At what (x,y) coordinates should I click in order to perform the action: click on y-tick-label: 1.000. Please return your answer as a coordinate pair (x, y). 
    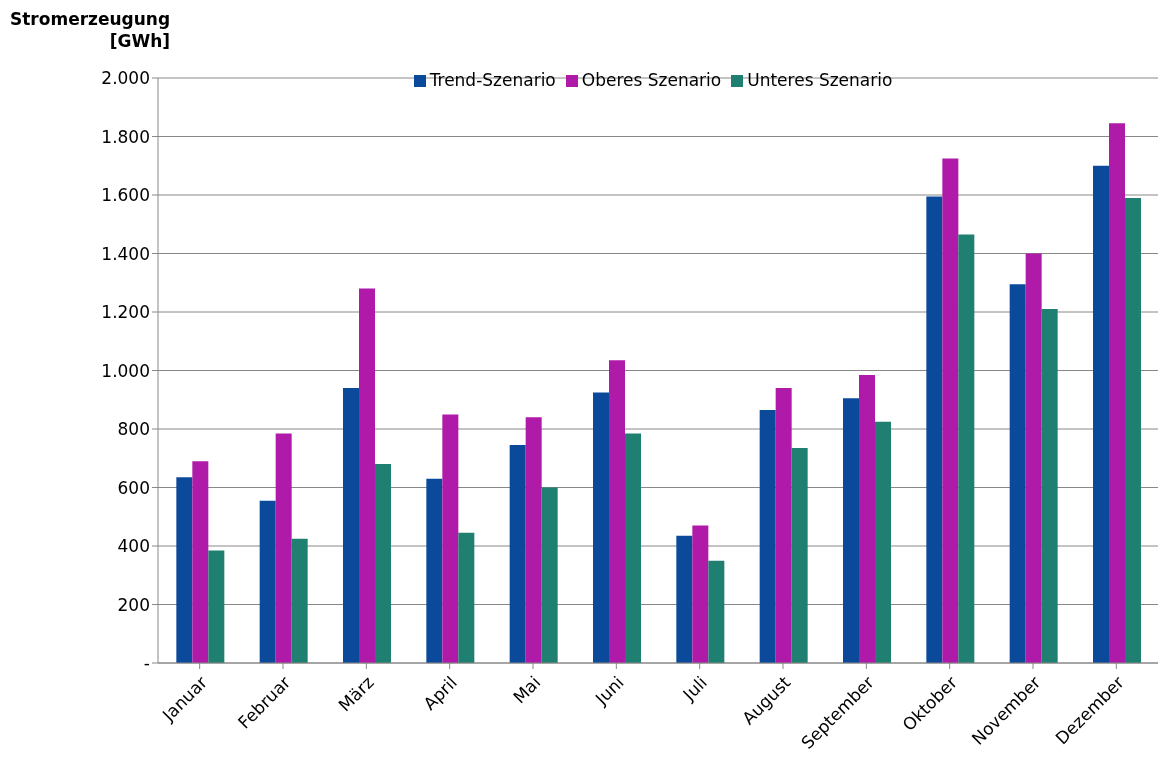
    Looking at the image, I should click on (125, 370).